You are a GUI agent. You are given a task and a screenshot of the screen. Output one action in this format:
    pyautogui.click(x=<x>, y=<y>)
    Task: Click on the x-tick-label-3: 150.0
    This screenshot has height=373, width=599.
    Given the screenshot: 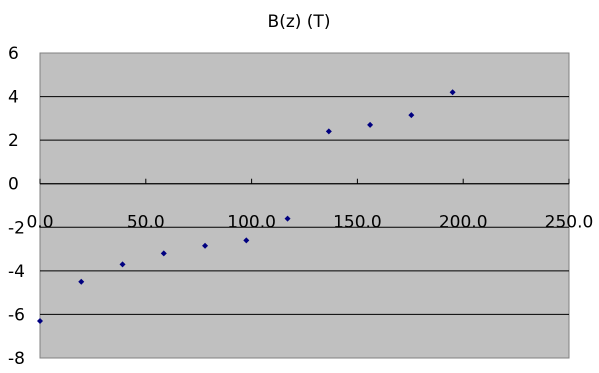 What is the action you would take?
    pyautogui.click(x=357, y=223)
    